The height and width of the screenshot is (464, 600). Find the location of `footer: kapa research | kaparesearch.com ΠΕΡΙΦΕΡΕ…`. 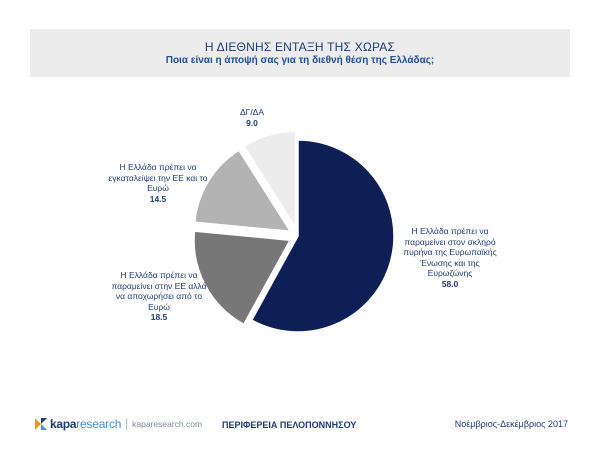

footer: kapa research | kaparesearch.com ΠΕΡΙΦΕΡΕ… is located at coordinates (300, 425).